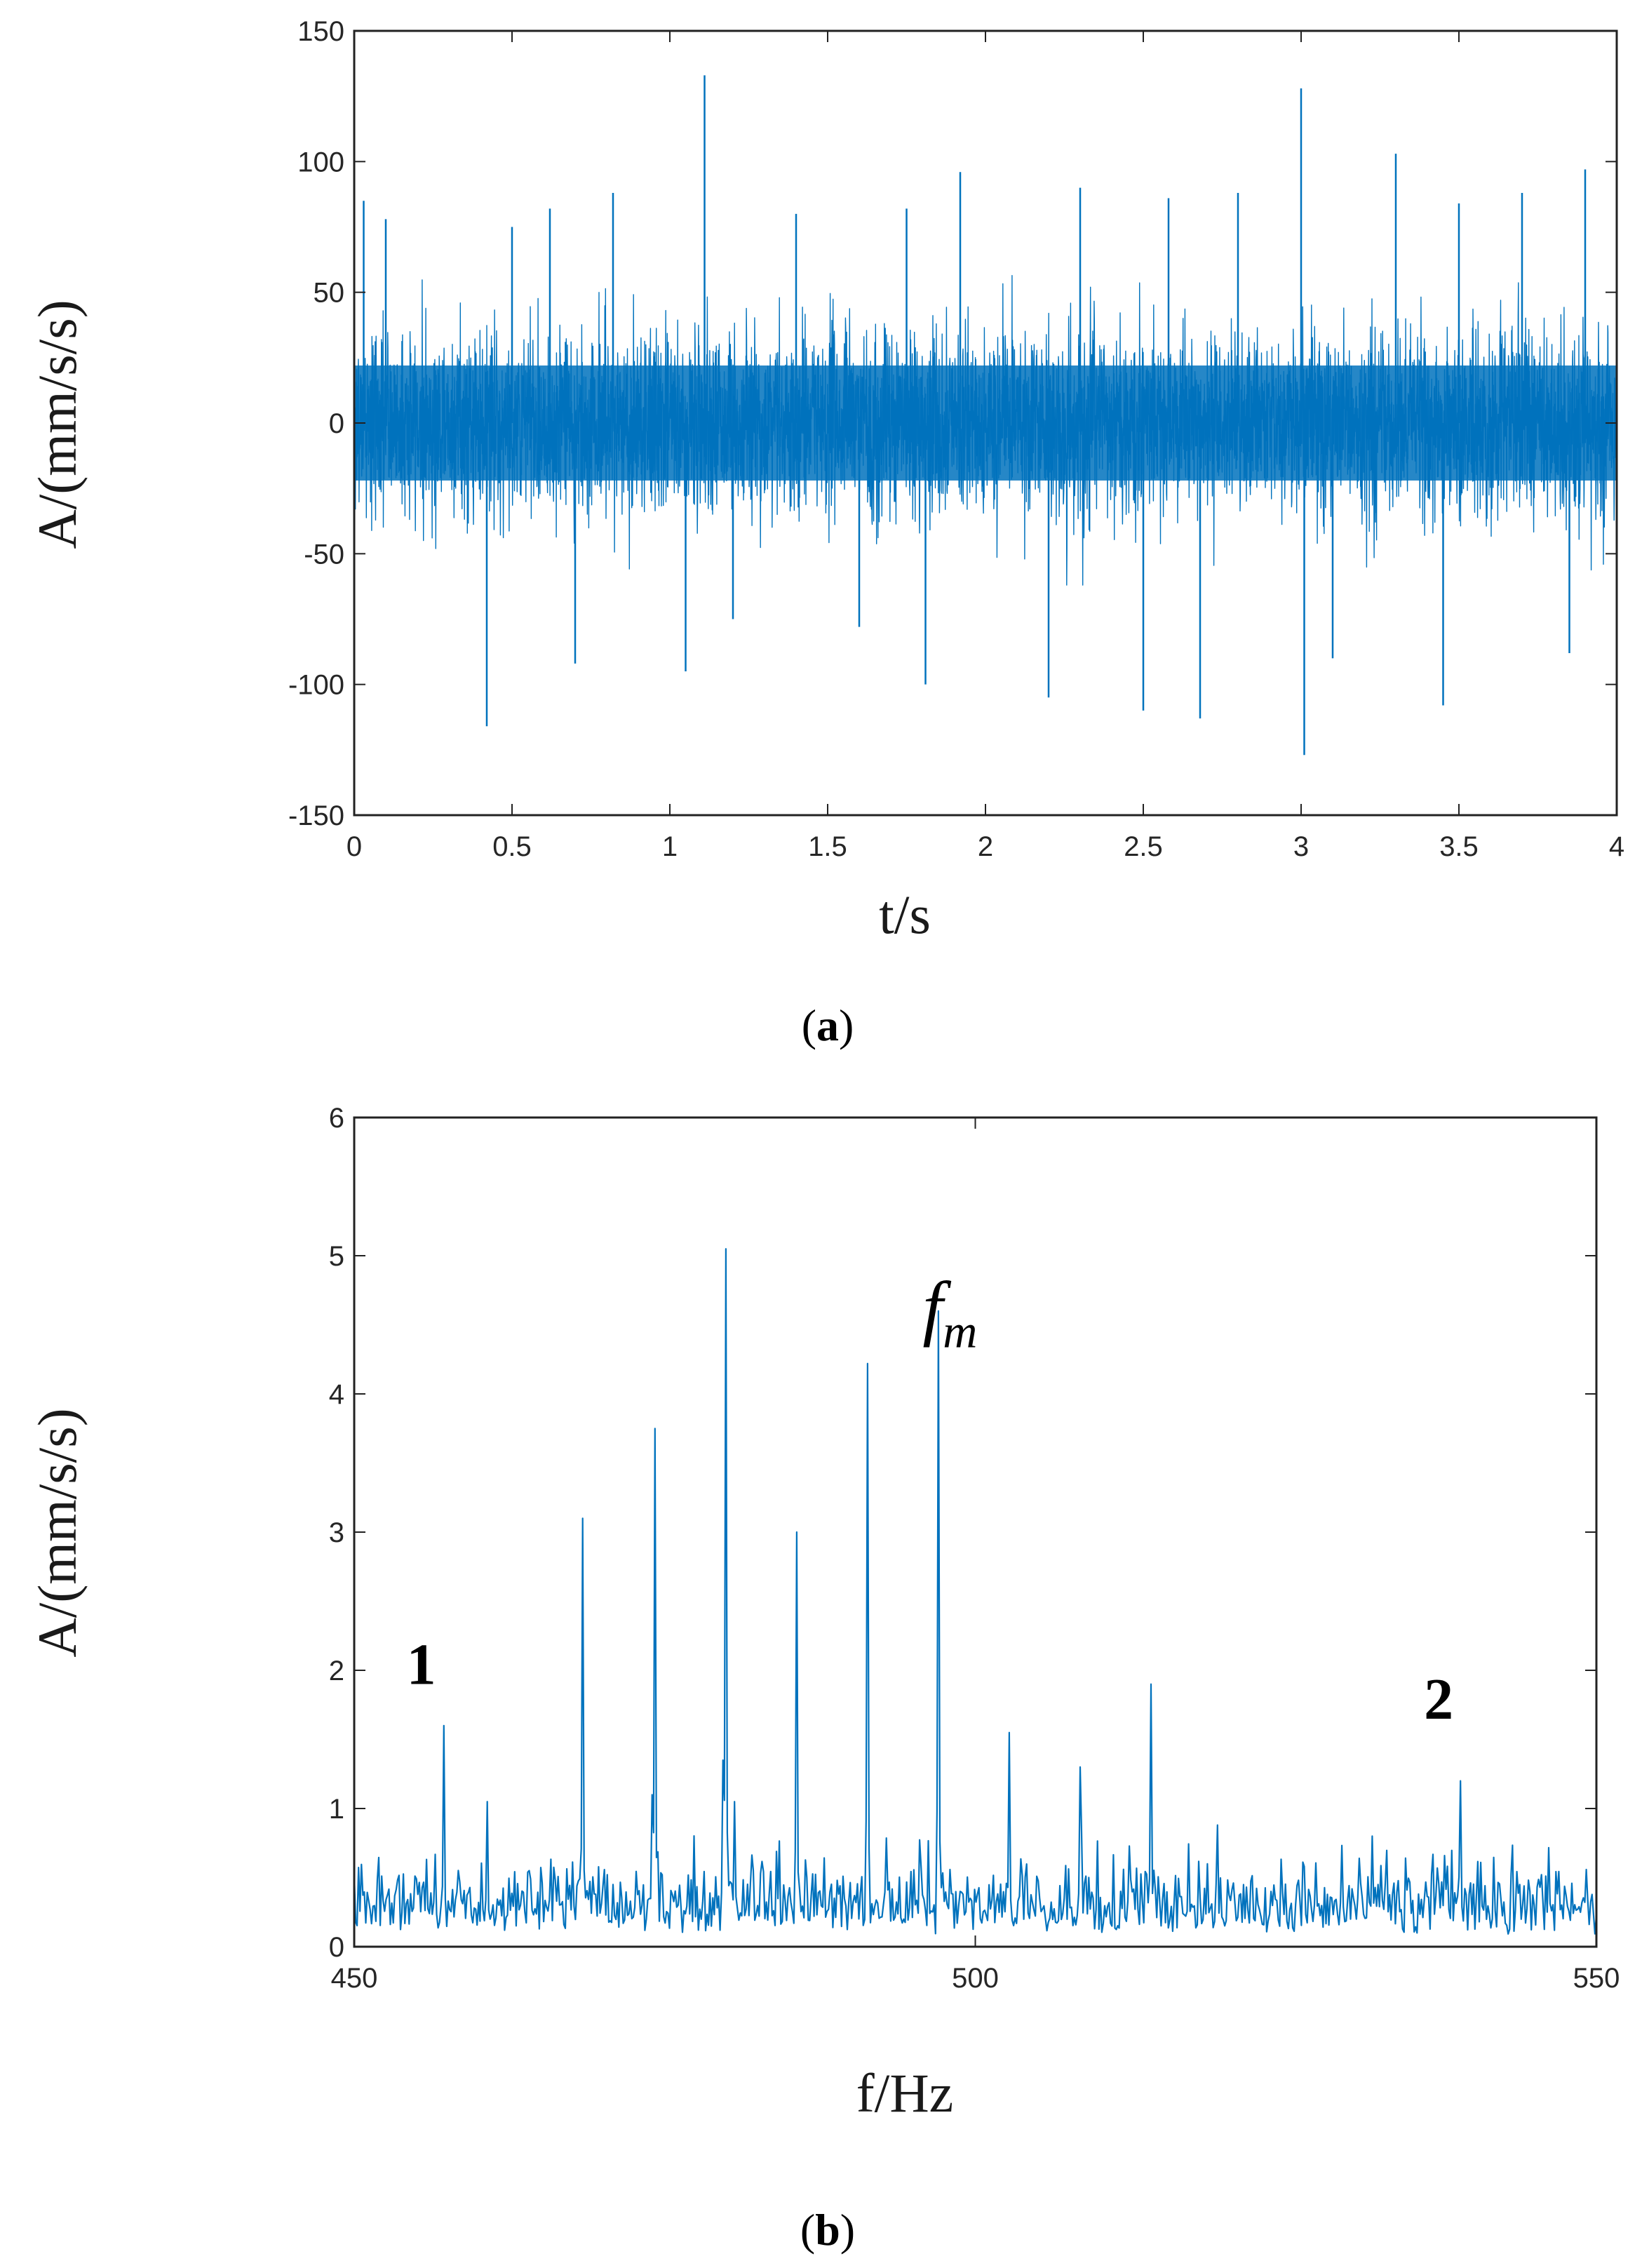 Image resolution: width=1649 pixels, height=2268 pixels. I want to click on x-tick-label: 2.5, so click(1143, 846).